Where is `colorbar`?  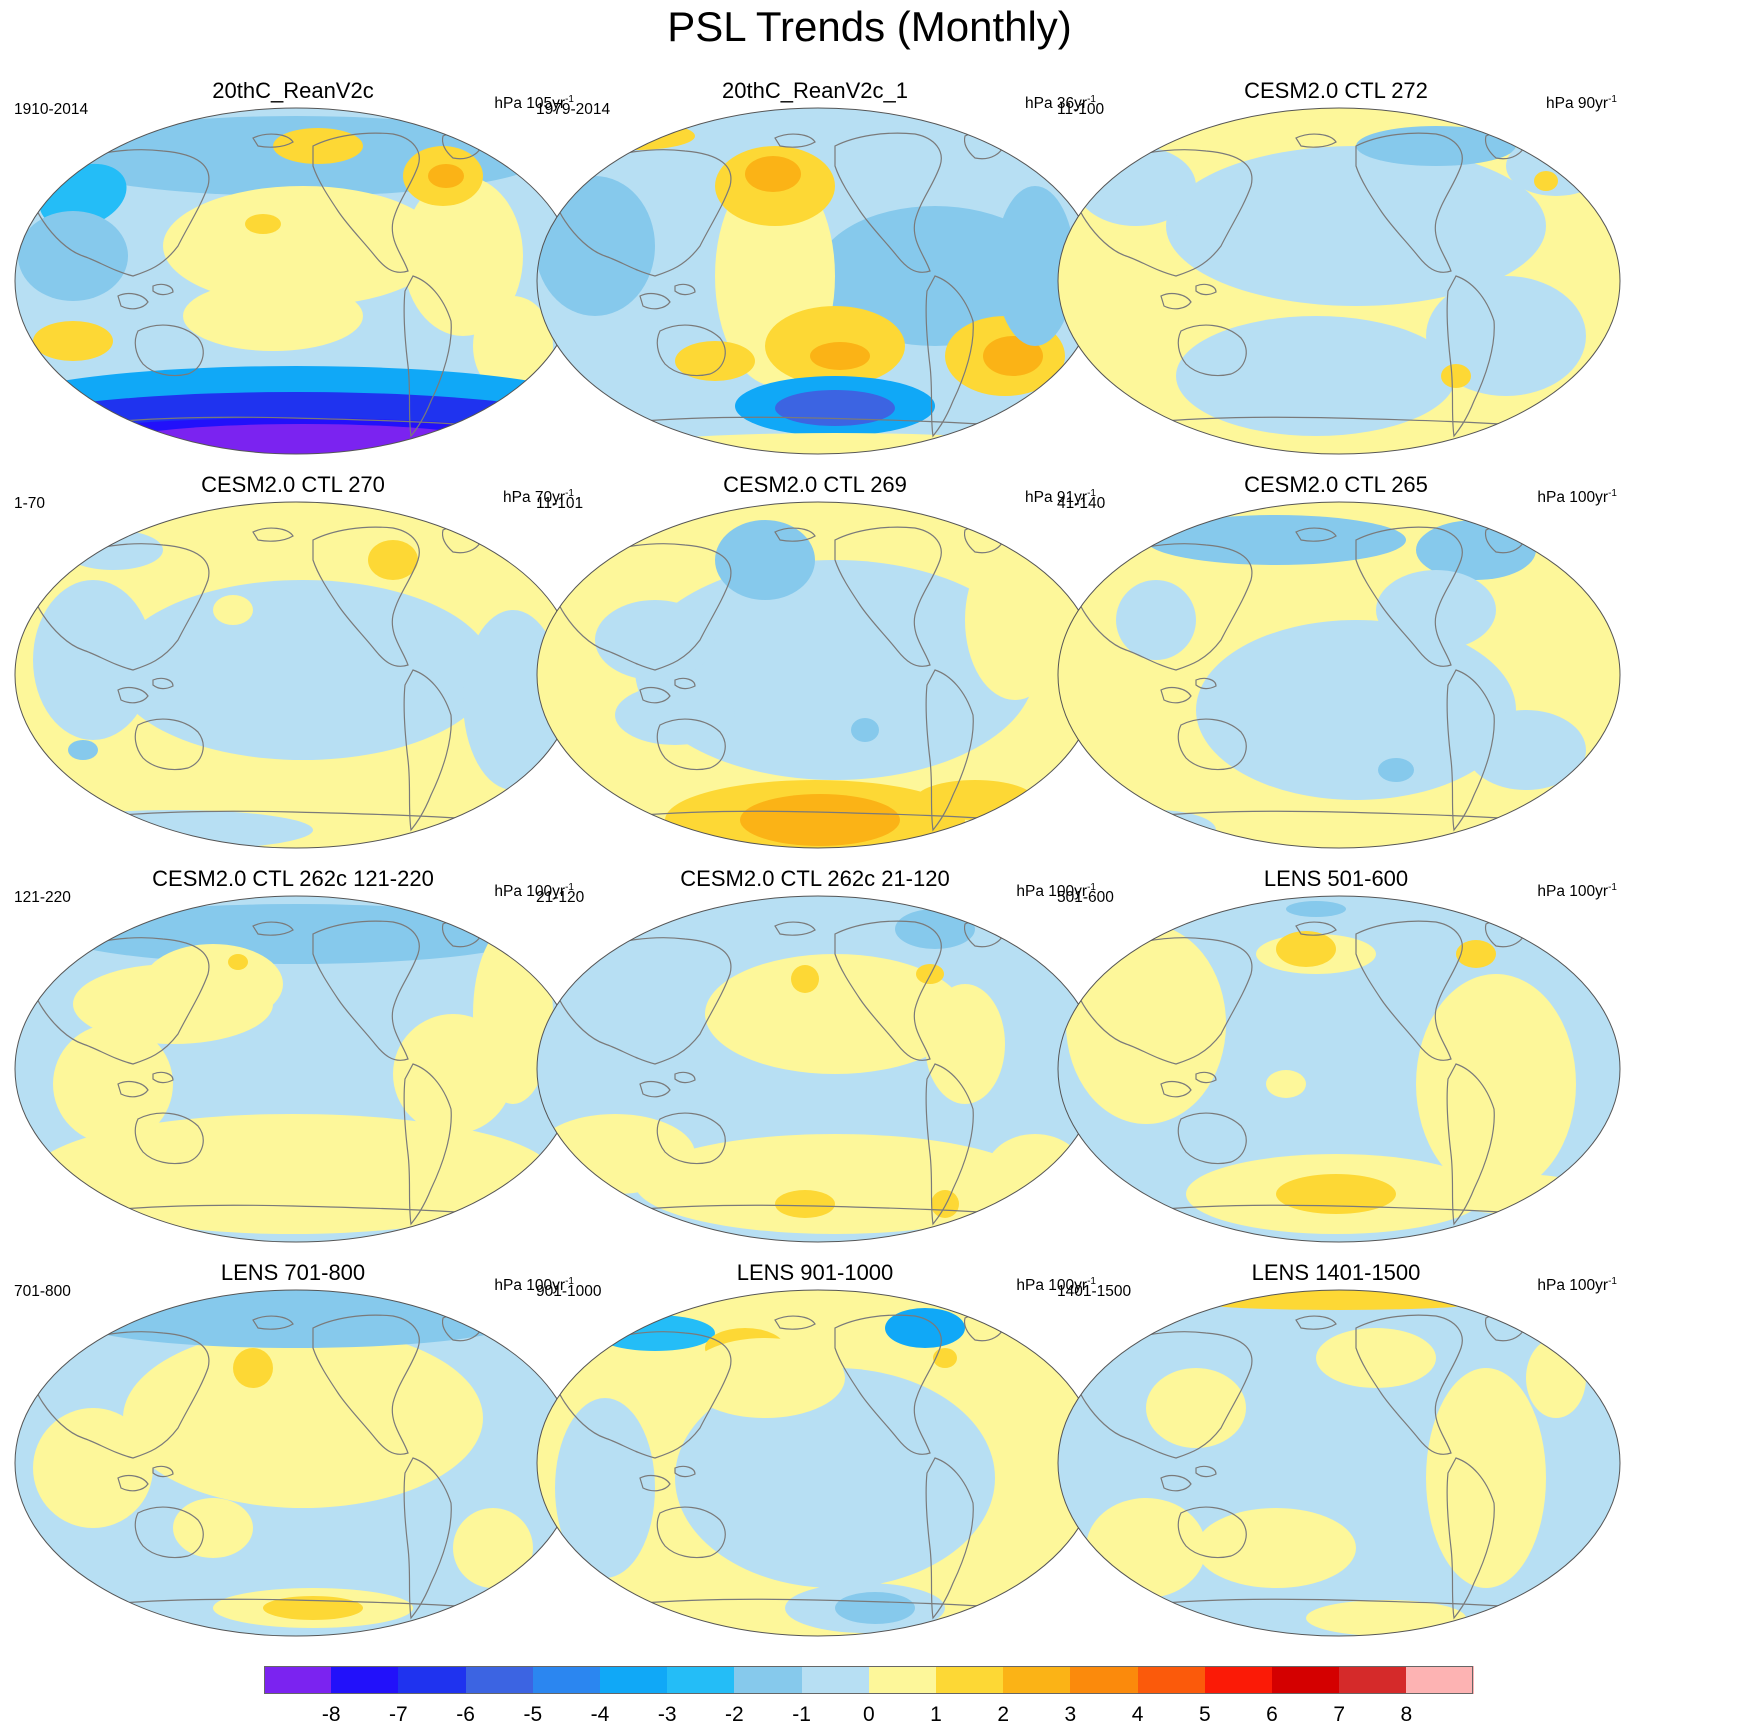 colorbar is located at coordinates (869, 1681).